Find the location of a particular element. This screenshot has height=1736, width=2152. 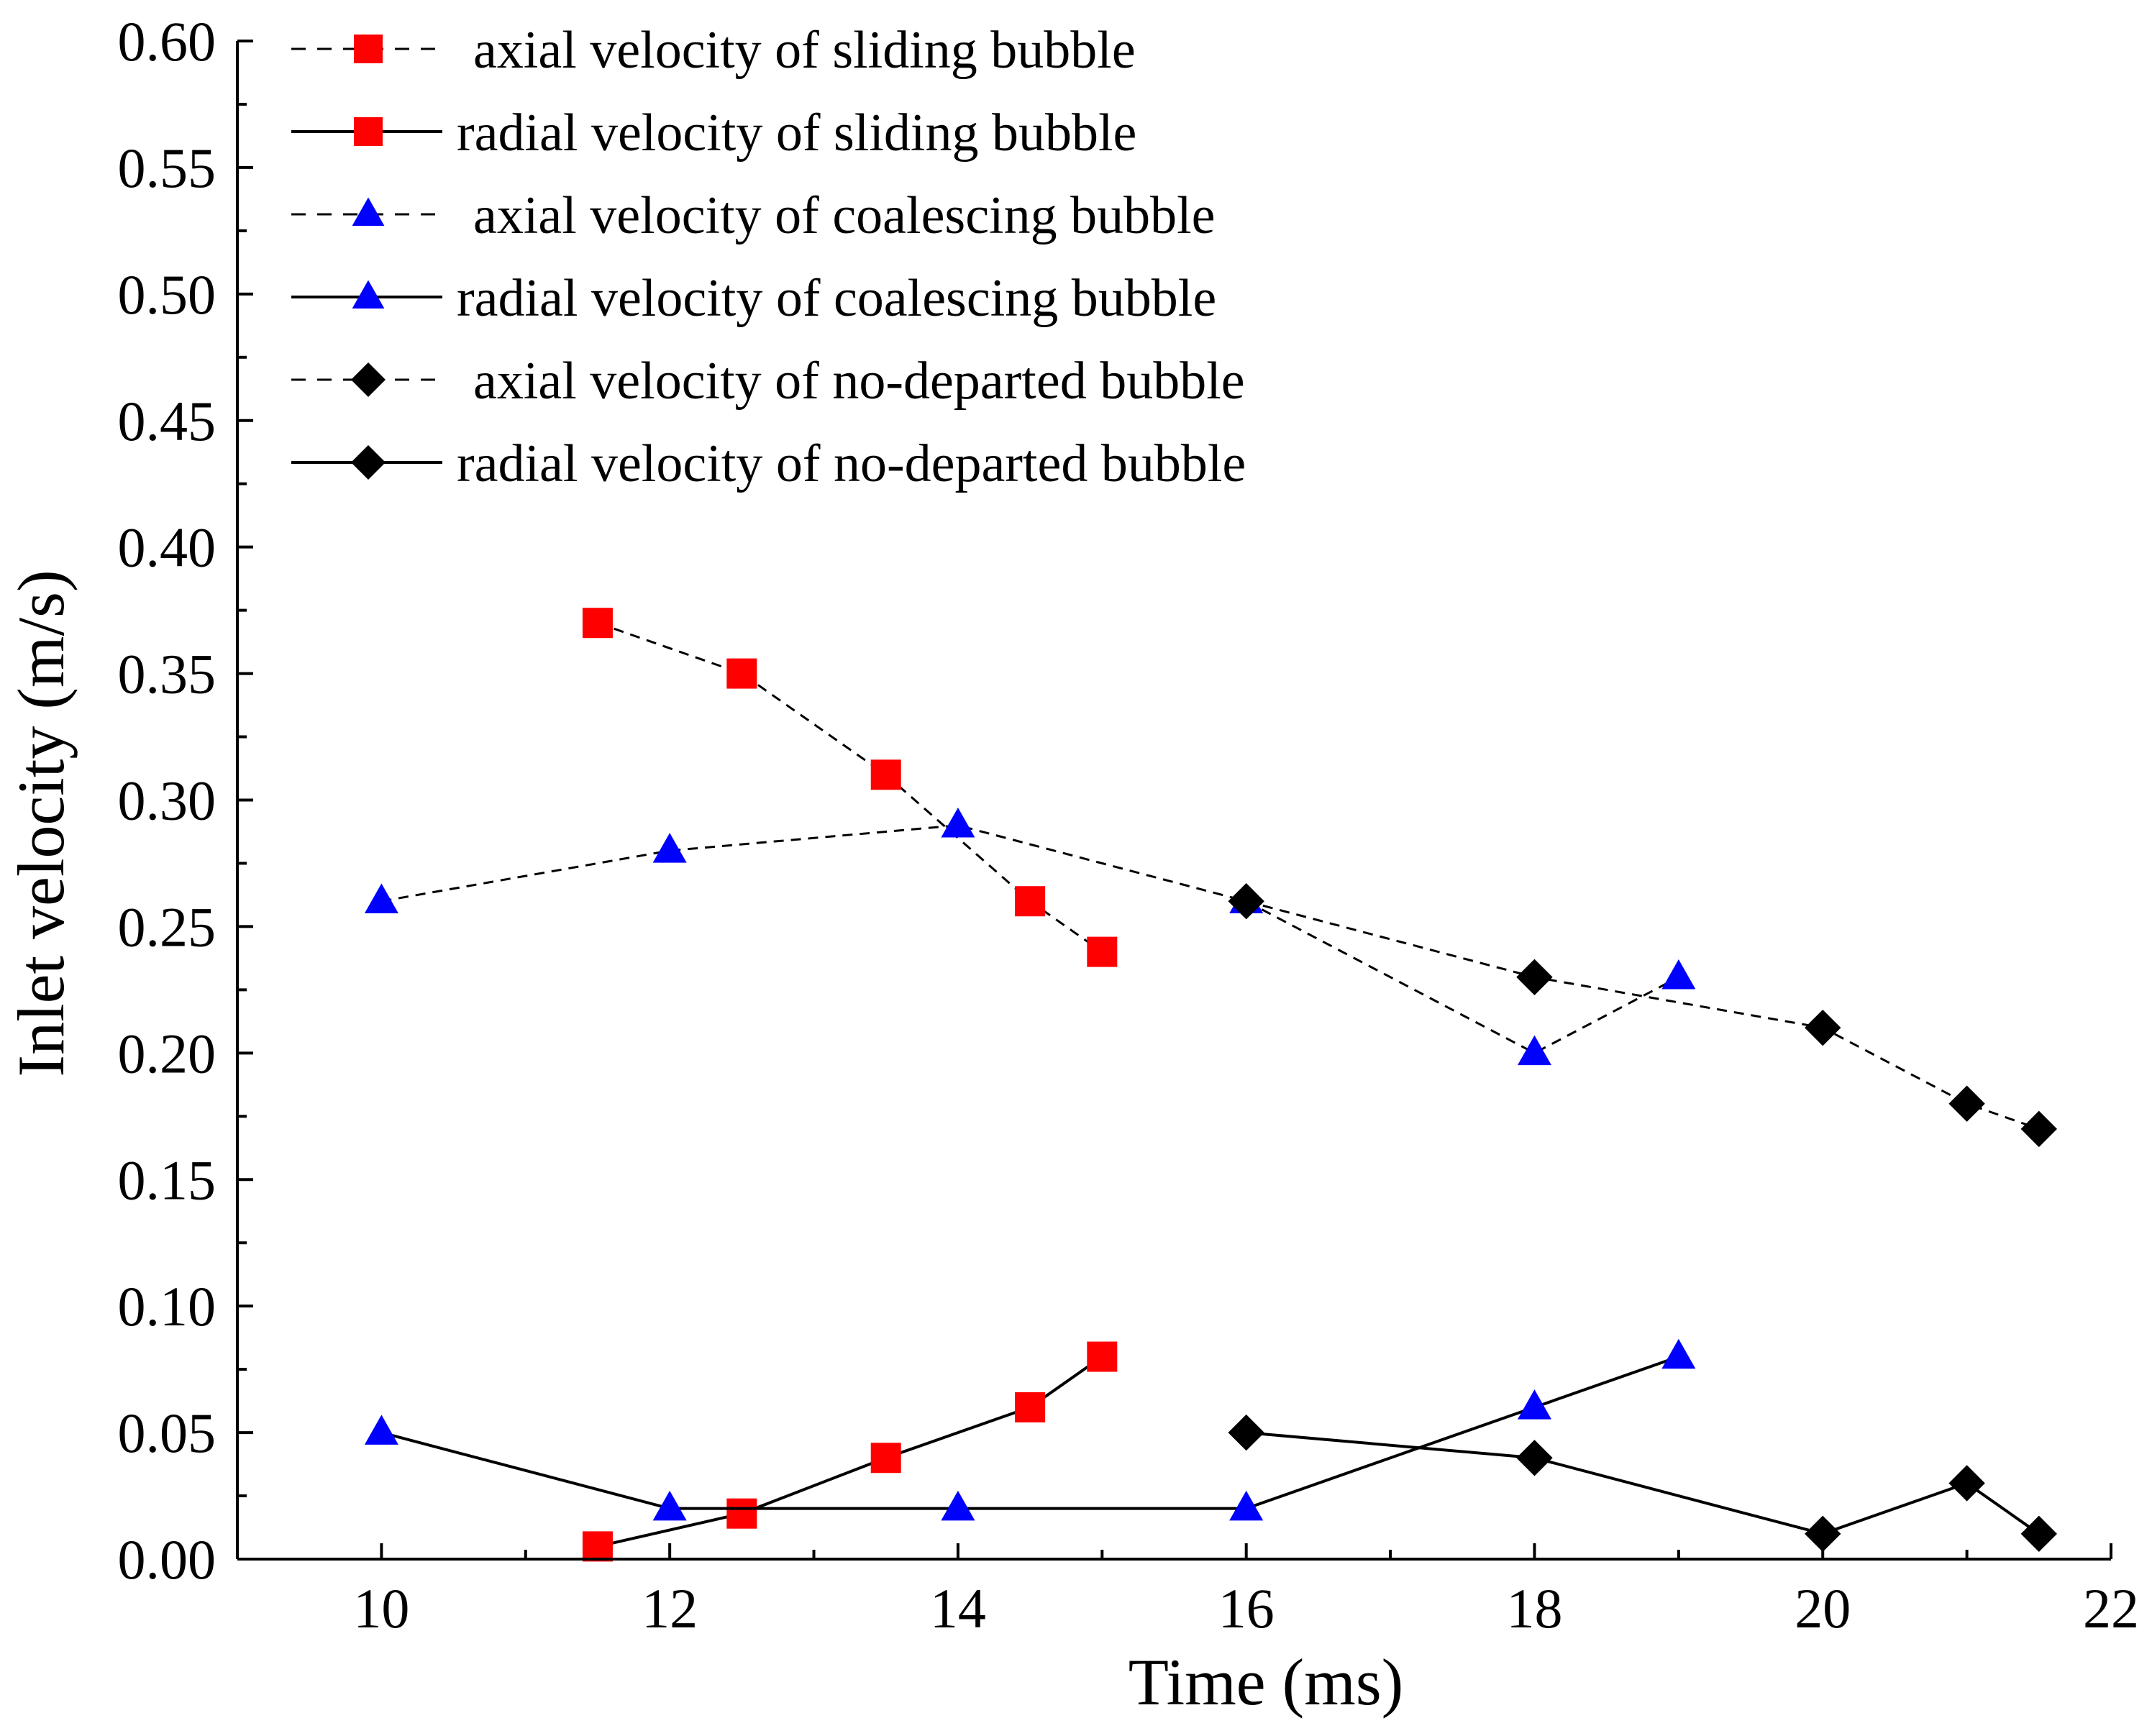

x-tick-label: 12 is located at coordinates (670, 1609).